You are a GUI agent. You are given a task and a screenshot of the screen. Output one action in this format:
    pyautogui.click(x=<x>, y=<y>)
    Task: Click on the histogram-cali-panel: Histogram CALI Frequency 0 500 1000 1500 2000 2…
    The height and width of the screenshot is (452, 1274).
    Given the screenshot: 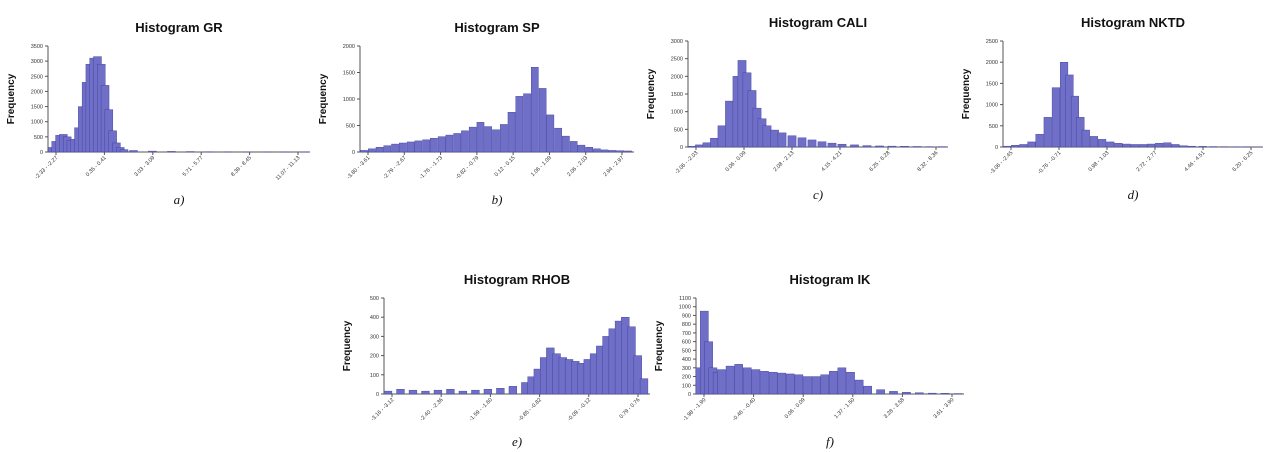 What is the action you would take?
    pyautogui.click(x=799, y=105)
    